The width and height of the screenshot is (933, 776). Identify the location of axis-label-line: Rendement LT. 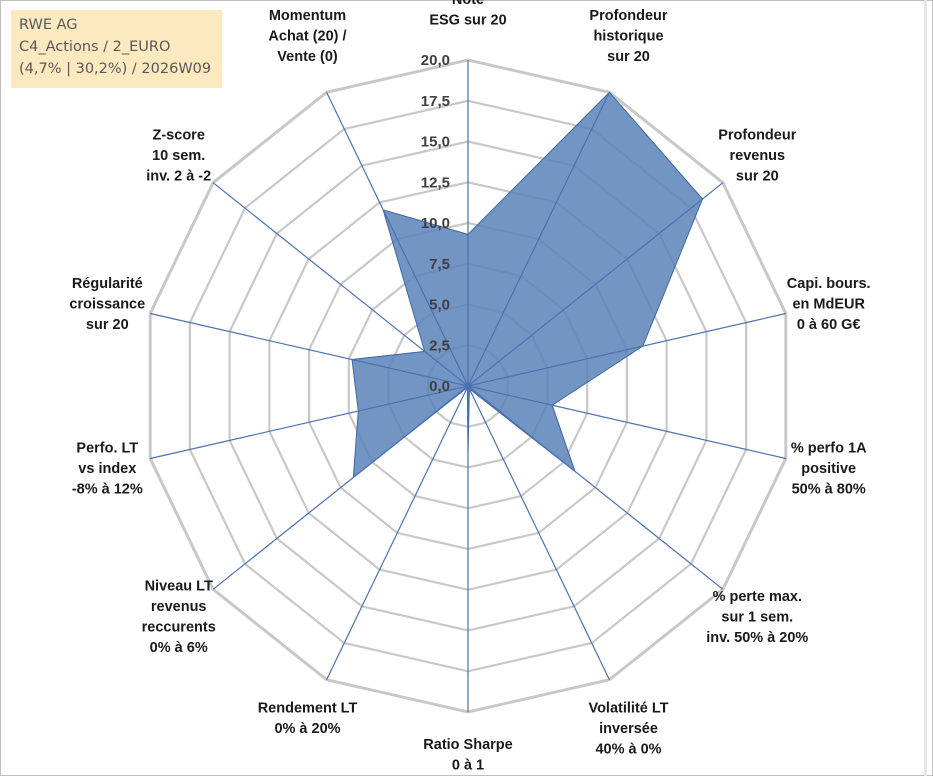
(308, 708).